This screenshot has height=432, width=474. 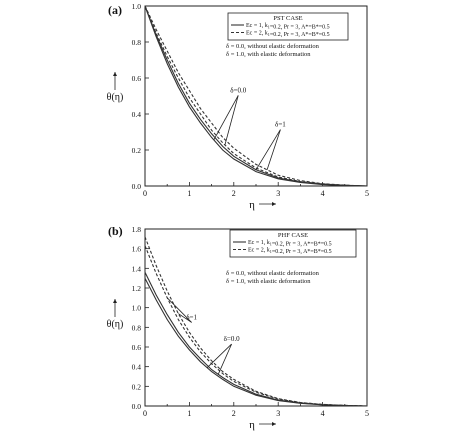 I want to click on legend-title: PST CASE, so click(x=287, y=18).